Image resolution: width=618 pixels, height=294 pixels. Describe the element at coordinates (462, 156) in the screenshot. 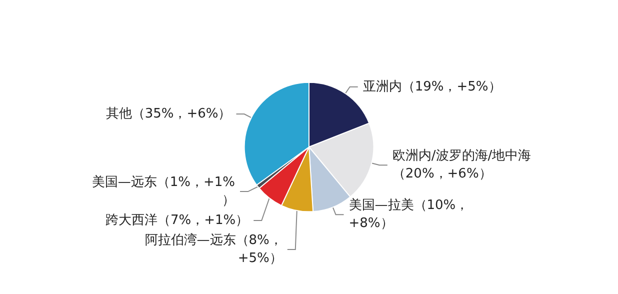

I see `slice-label: 欧洲内/波罗的海/地中海` at that location.